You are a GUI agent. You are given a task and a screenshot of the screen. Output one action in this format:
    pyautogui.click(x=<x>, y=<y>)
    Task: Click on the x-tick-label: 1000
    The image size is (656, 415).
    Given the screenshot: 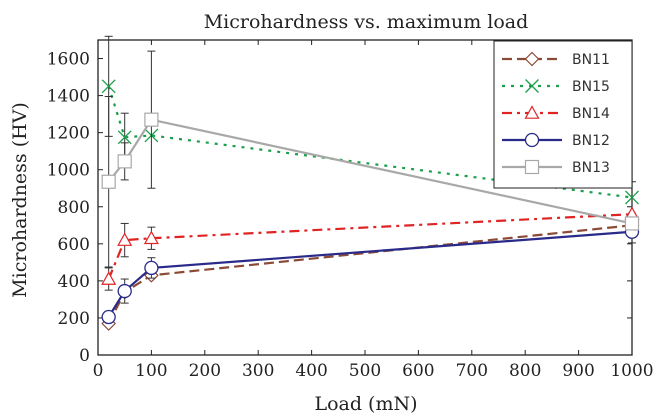 What is the action you would take?
    pyautogui.click(x=631, y=371)
    